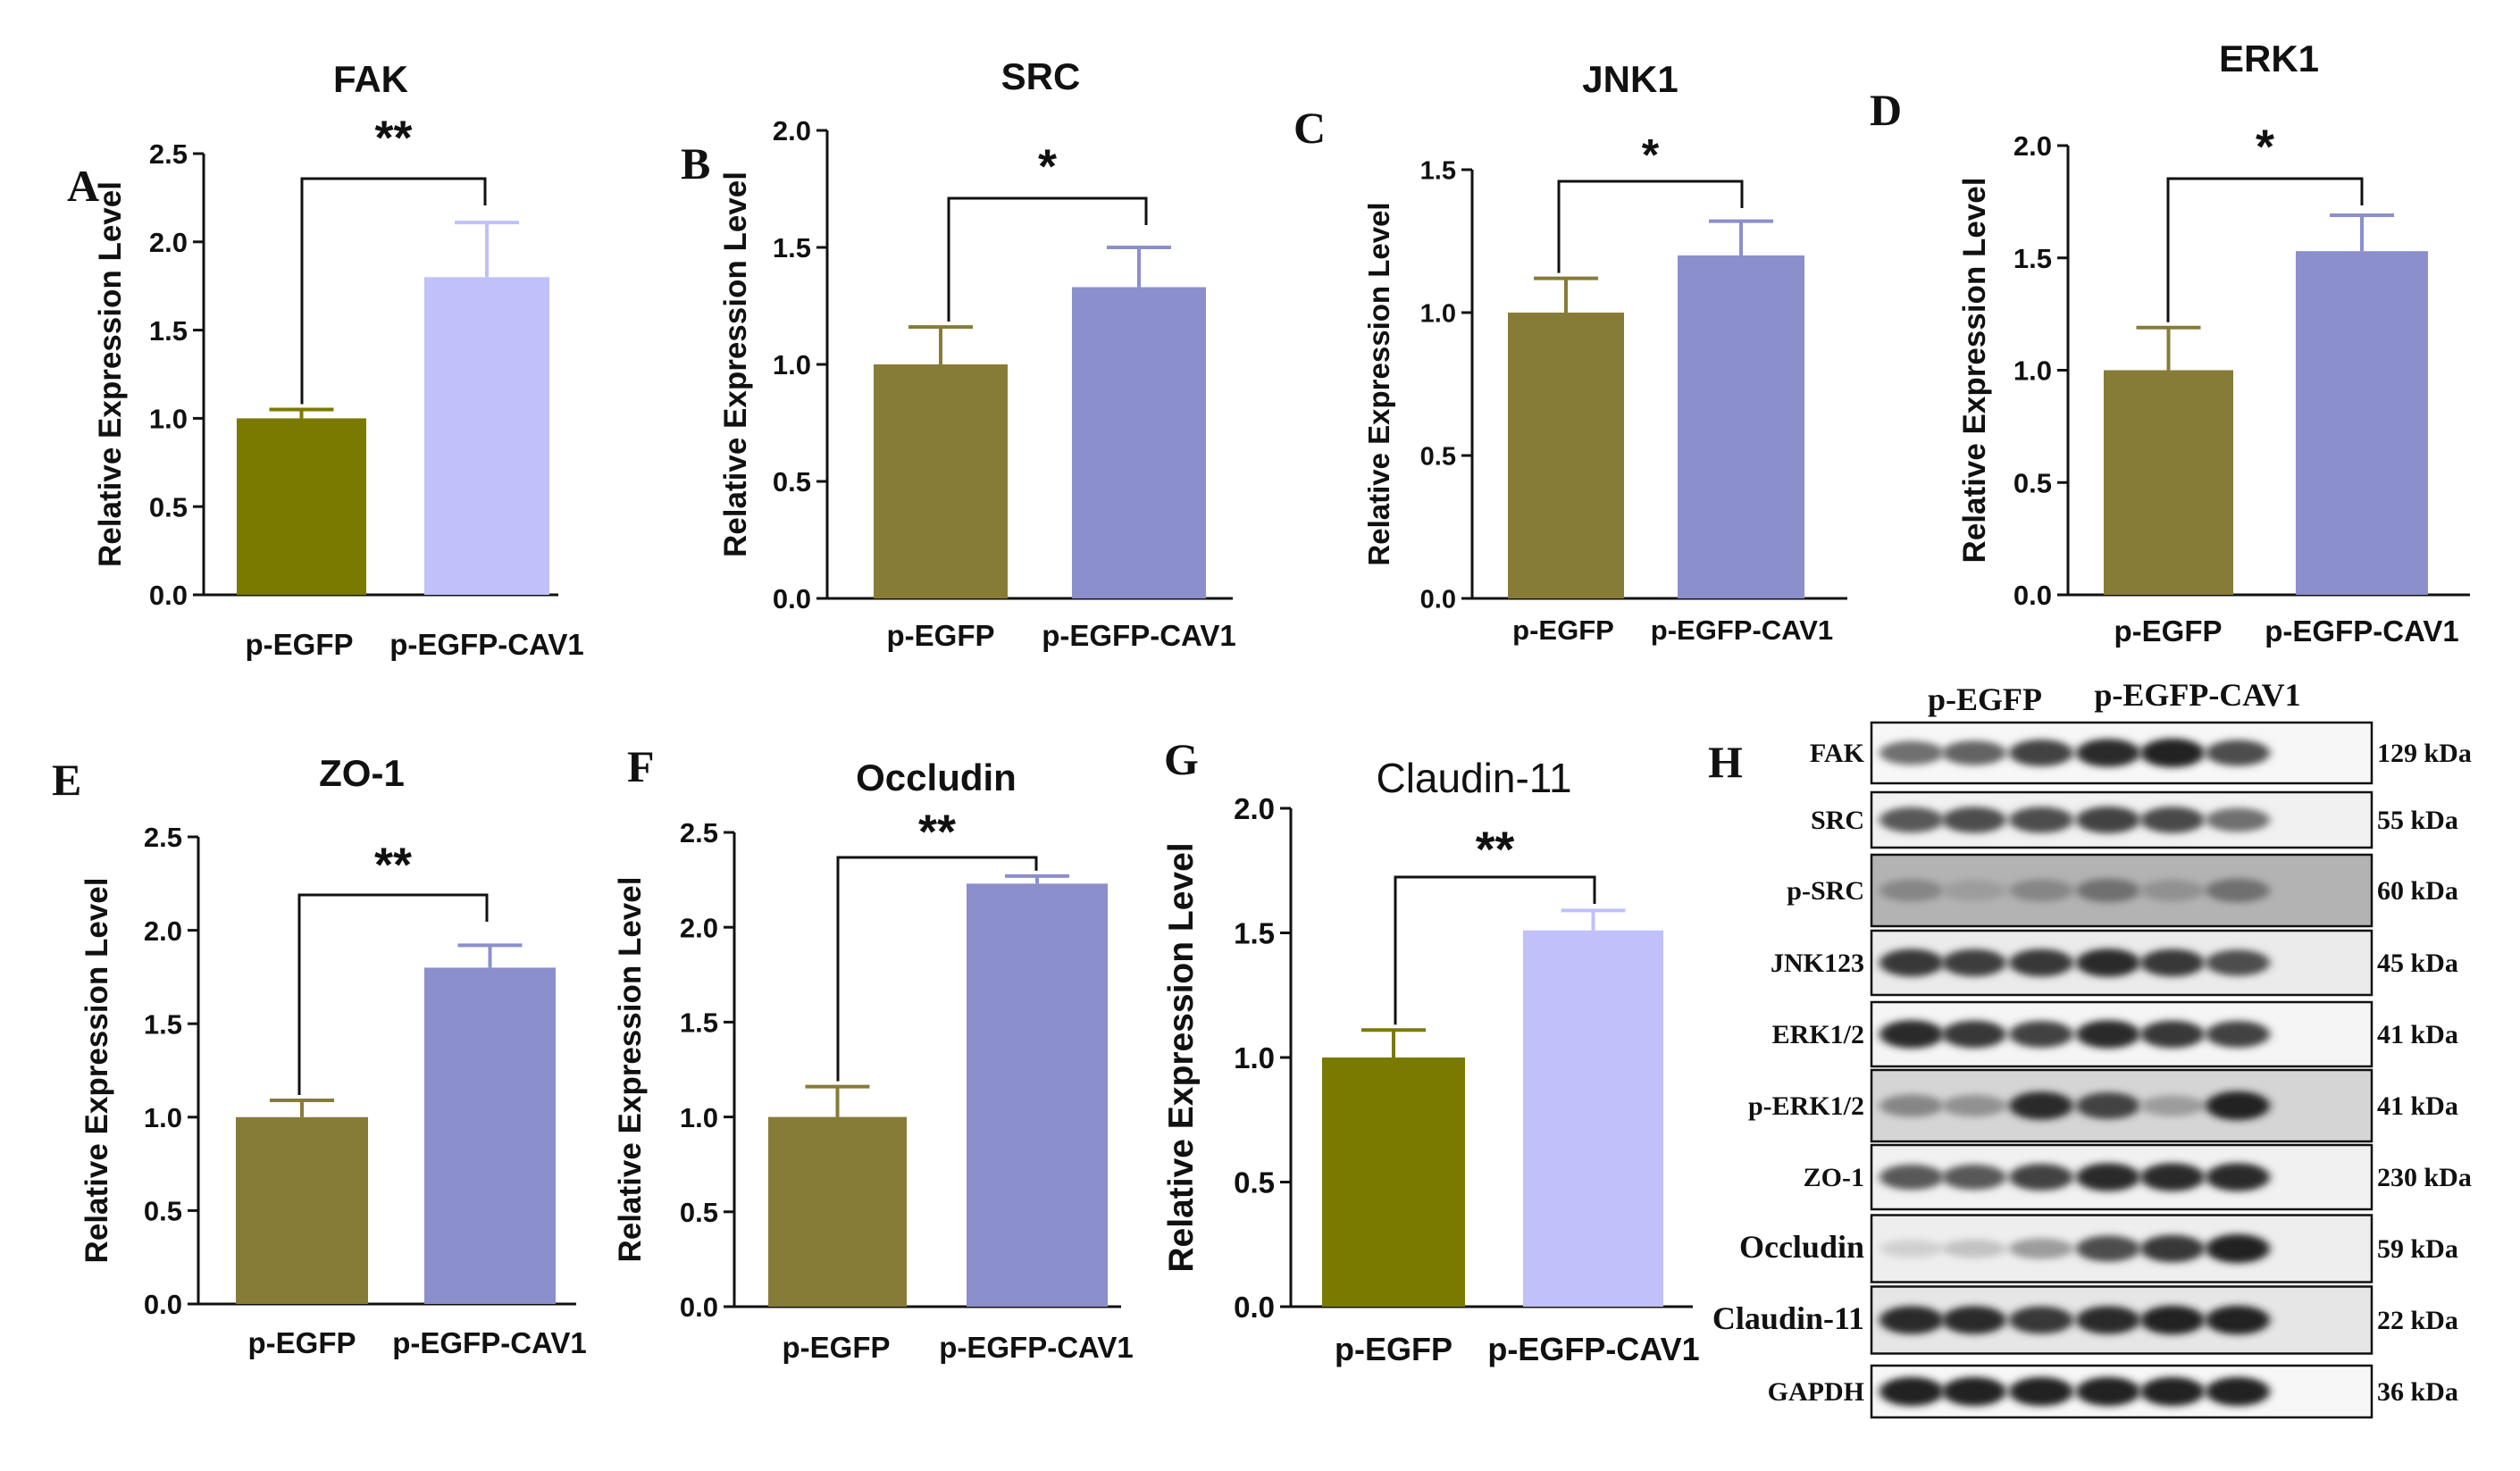 This screenshot has width=2520, height=1471. Describe the element at coordinates (1801, 1247) in the screenshot. I see `blot-protein-label: Occludin` at that location.